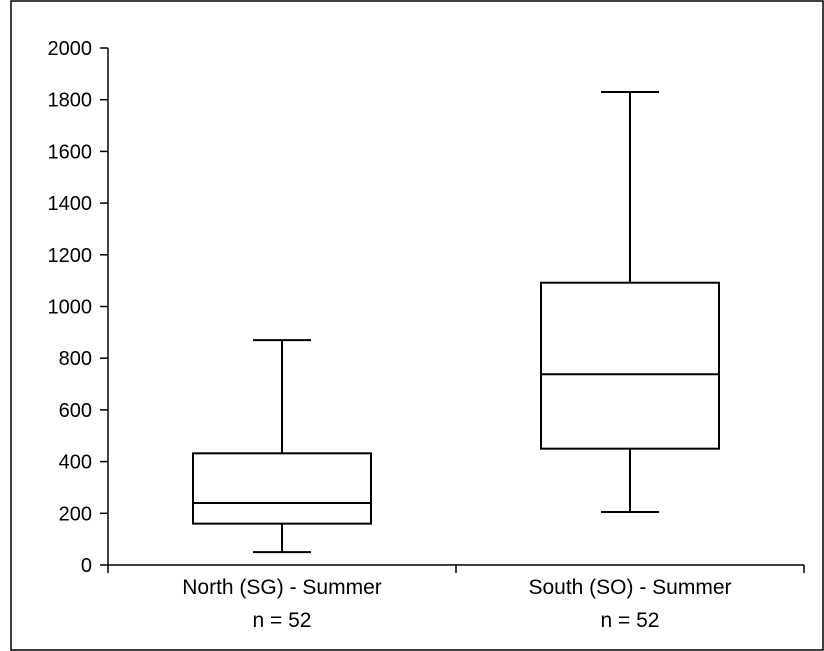 The image size is (824, 651). Describe the element at coordinates (75, 463) in the screenshot. I see `y-tick-label: 400` at that location.